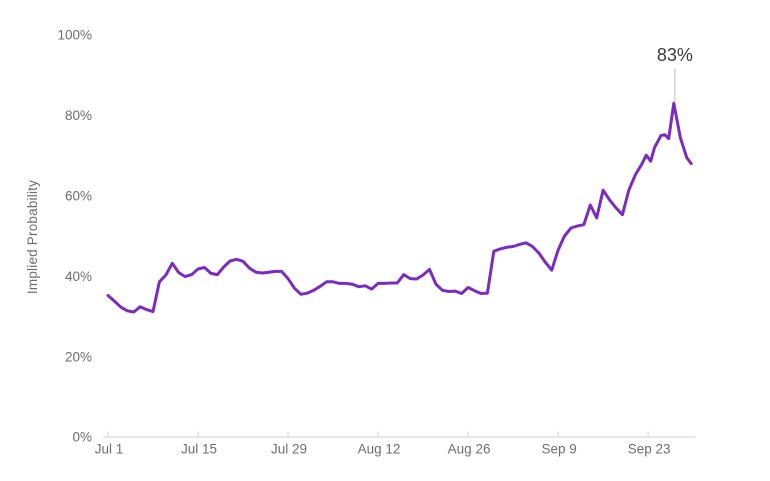 The height and width of the screenshot is (481, 770). What do you see at coordinates (78, 356) in the screenshot?
I see `y-tick-label: 20%` at bounding box center [78, 356].